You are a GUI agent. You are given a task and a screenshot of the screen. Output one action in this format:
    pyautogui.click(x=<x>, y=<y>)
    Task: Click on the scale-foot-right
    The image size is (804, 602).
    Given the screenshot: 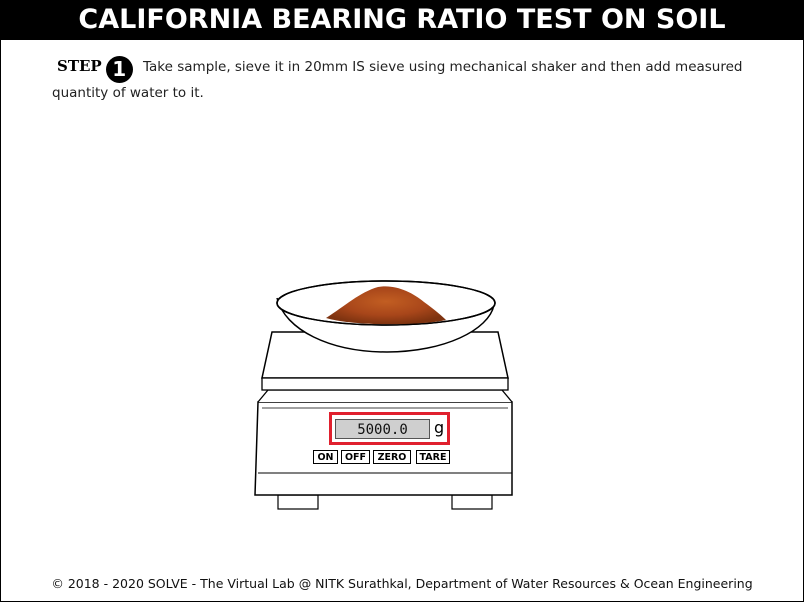 What is the action you would take?
    pyautogui.click(x=472, y=502)
    